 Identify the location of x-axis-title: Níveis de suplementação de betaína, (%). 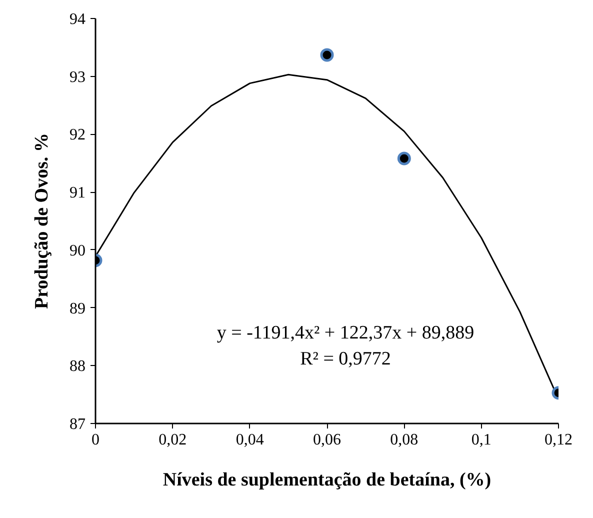
(327, 480).